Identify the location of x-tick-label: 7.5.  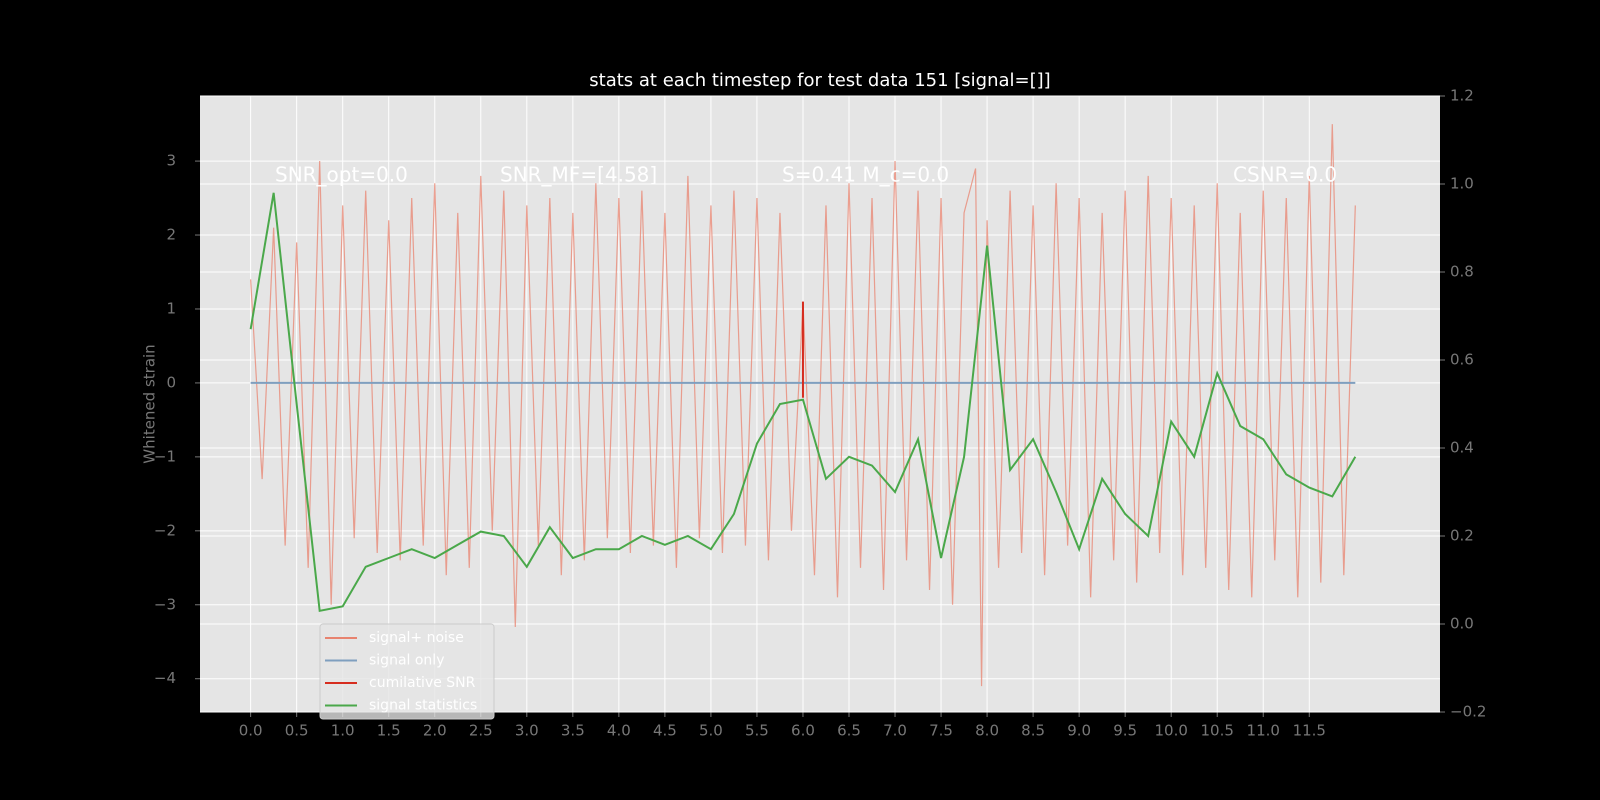
(941, 731).